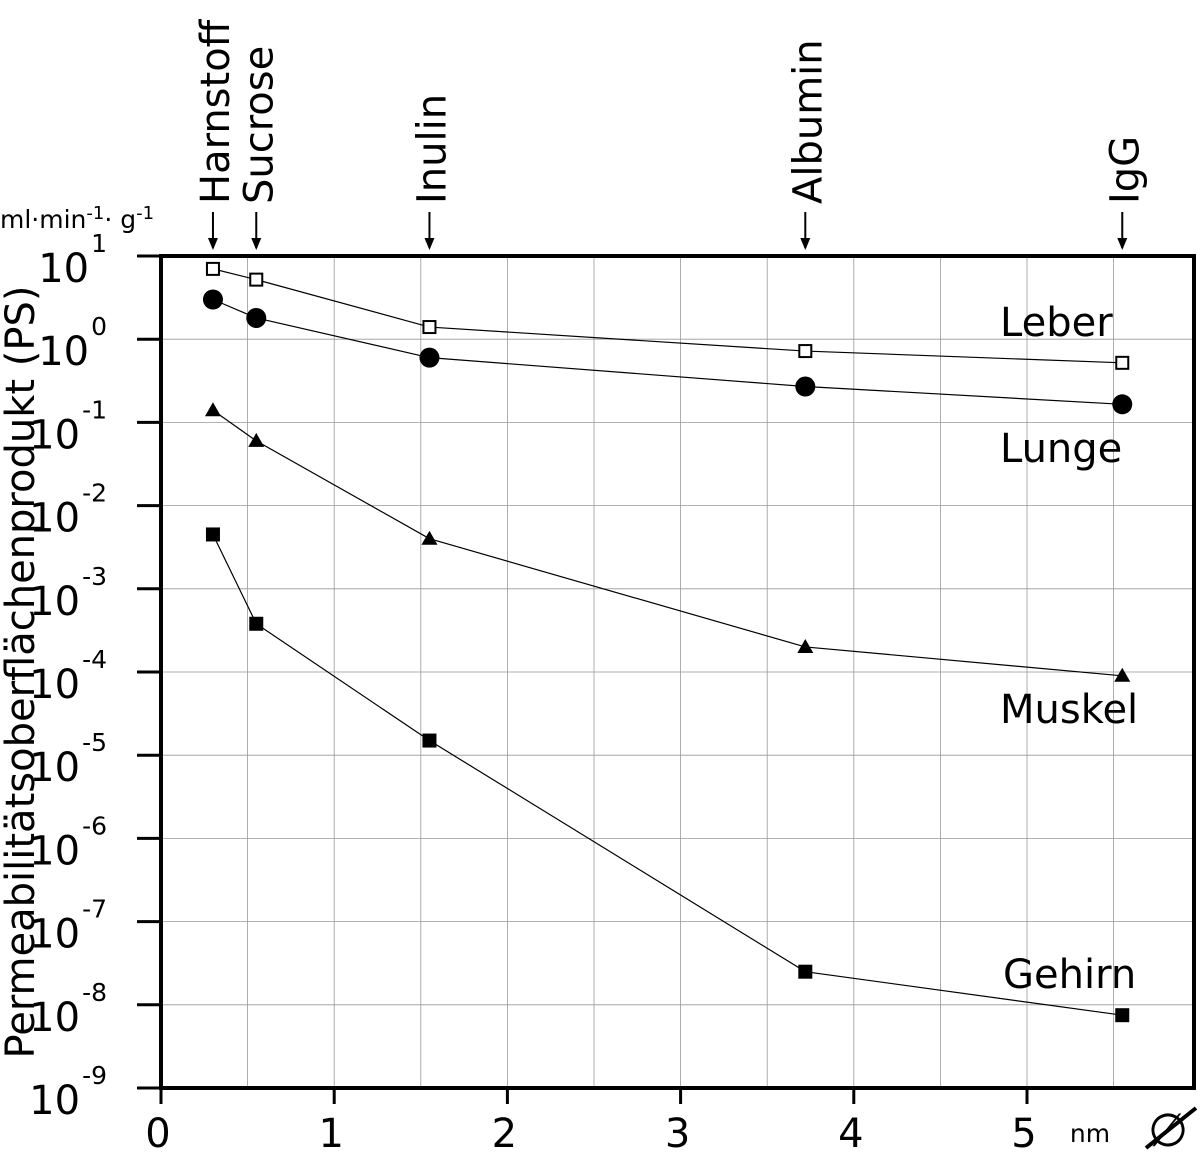  I want to click on y-axis-label: Permeabilitätsoberflächenprodukt (PS), so click(22, 672).